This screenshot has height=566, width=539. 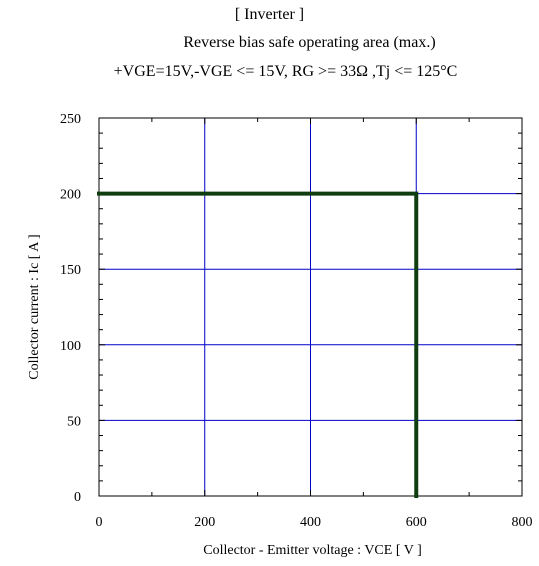 I want to click on y-tick-label-250: 250, so click(x=70, y=119).